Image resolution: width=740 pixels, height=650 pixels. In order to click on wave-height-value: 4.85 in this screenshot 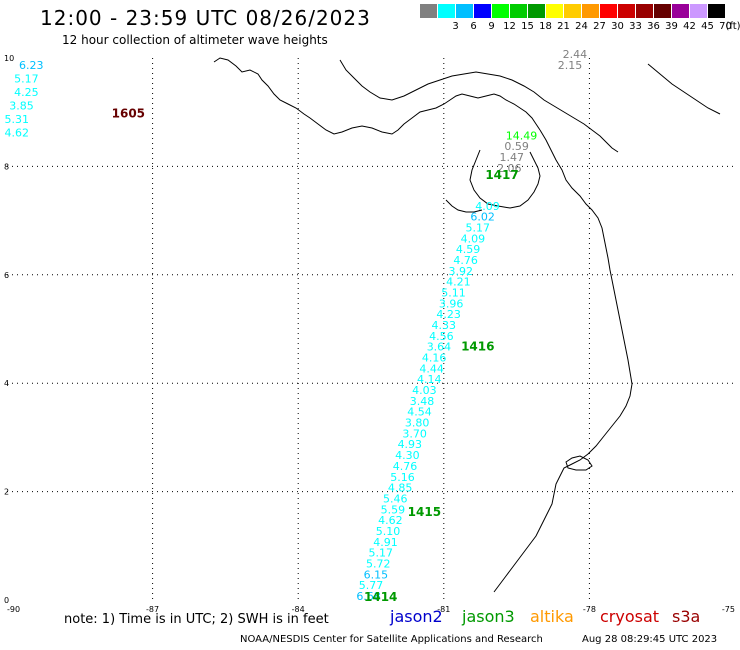, I will do `click(400, 488)`.